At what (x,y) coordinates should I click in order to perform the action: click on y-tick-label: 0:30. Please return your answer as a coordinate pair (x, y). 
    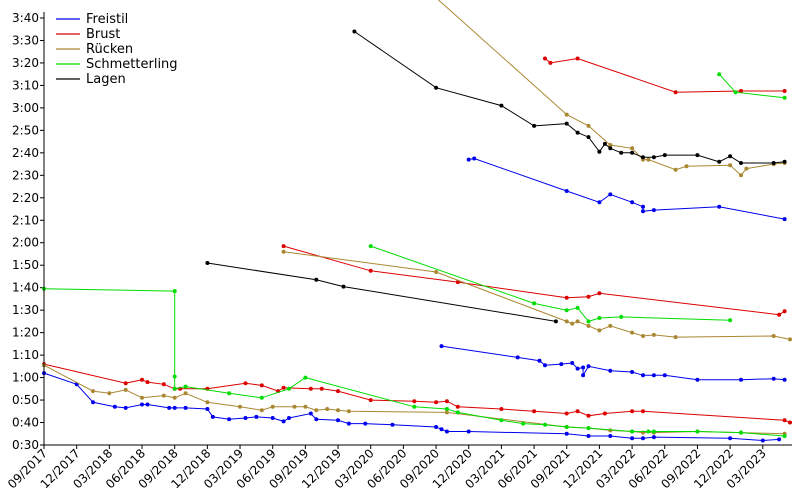
    Looking at the image, I should click on (25, 445).